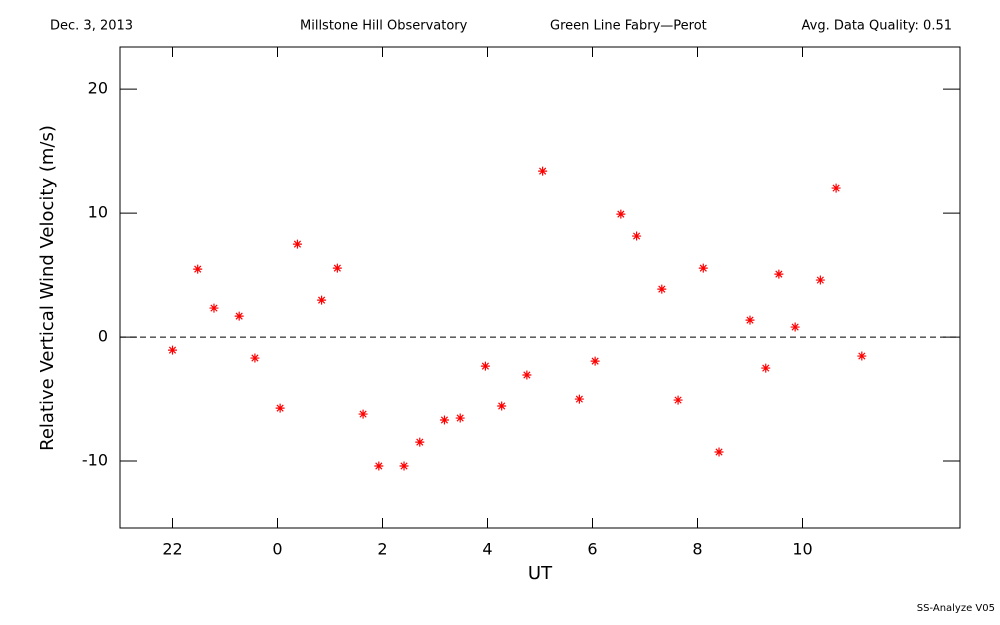 The image size is (1000, 625). I want to click on y-tick-label: 0, so click(103, 336).